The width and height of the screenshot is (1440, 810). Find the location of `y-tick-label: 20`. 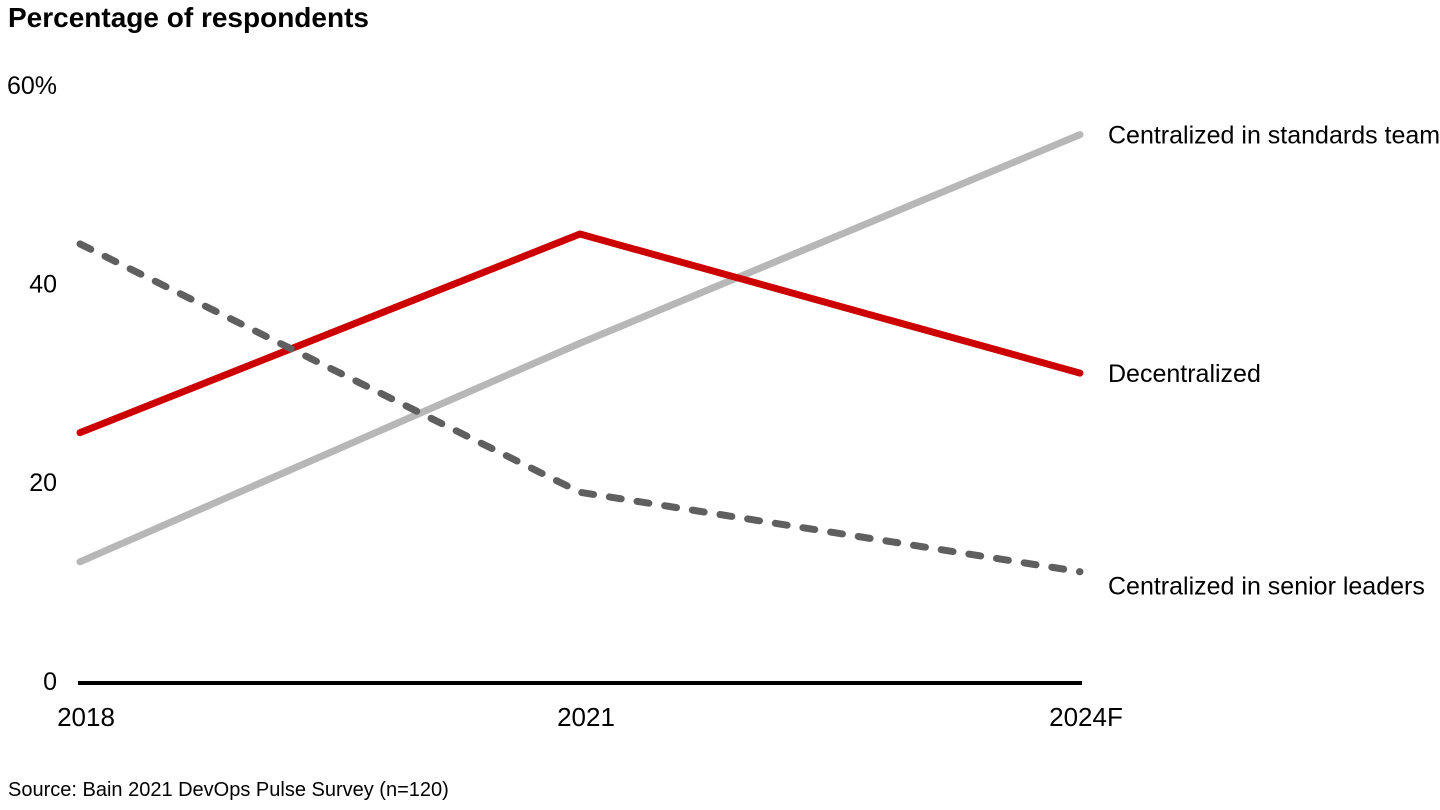

y-tick-label: 20 is located at coordinates (43, 483).